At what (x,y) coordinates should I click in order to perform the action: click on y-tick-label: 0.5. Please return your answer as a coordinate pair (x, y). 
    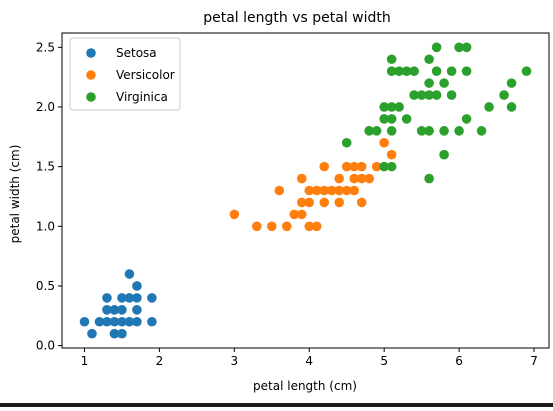
    Looking at the image, I should click on (45, 286).